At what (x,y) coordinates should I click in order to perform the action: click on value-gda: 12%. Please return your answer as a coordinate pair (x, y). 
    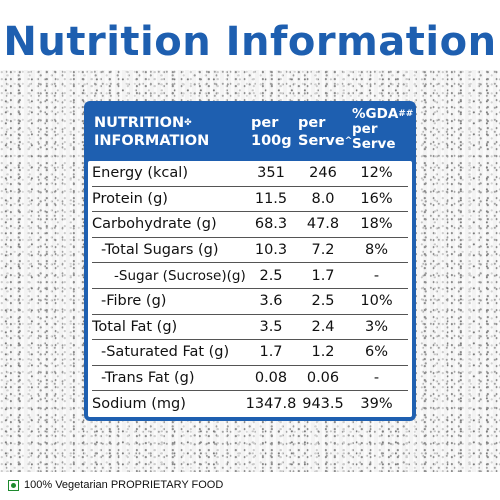
    Looking at the image, I should click on (376, 173).